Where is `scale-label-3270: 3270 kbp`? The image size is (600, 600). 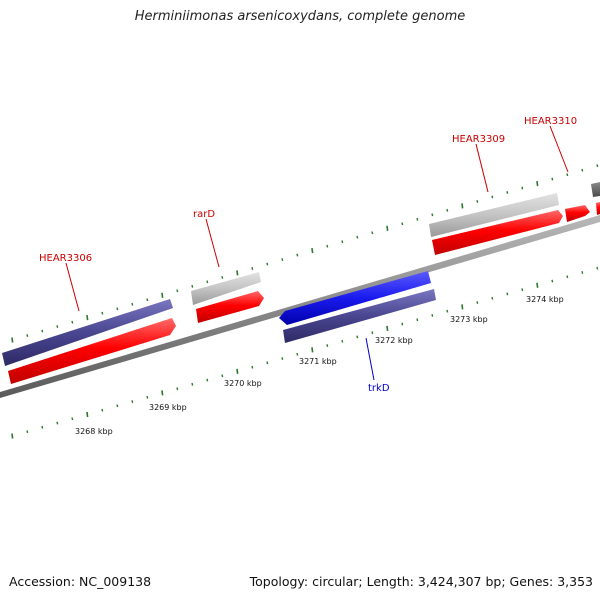
scale-label-3270: 3270 kbp is located at coordinates (243, 383).